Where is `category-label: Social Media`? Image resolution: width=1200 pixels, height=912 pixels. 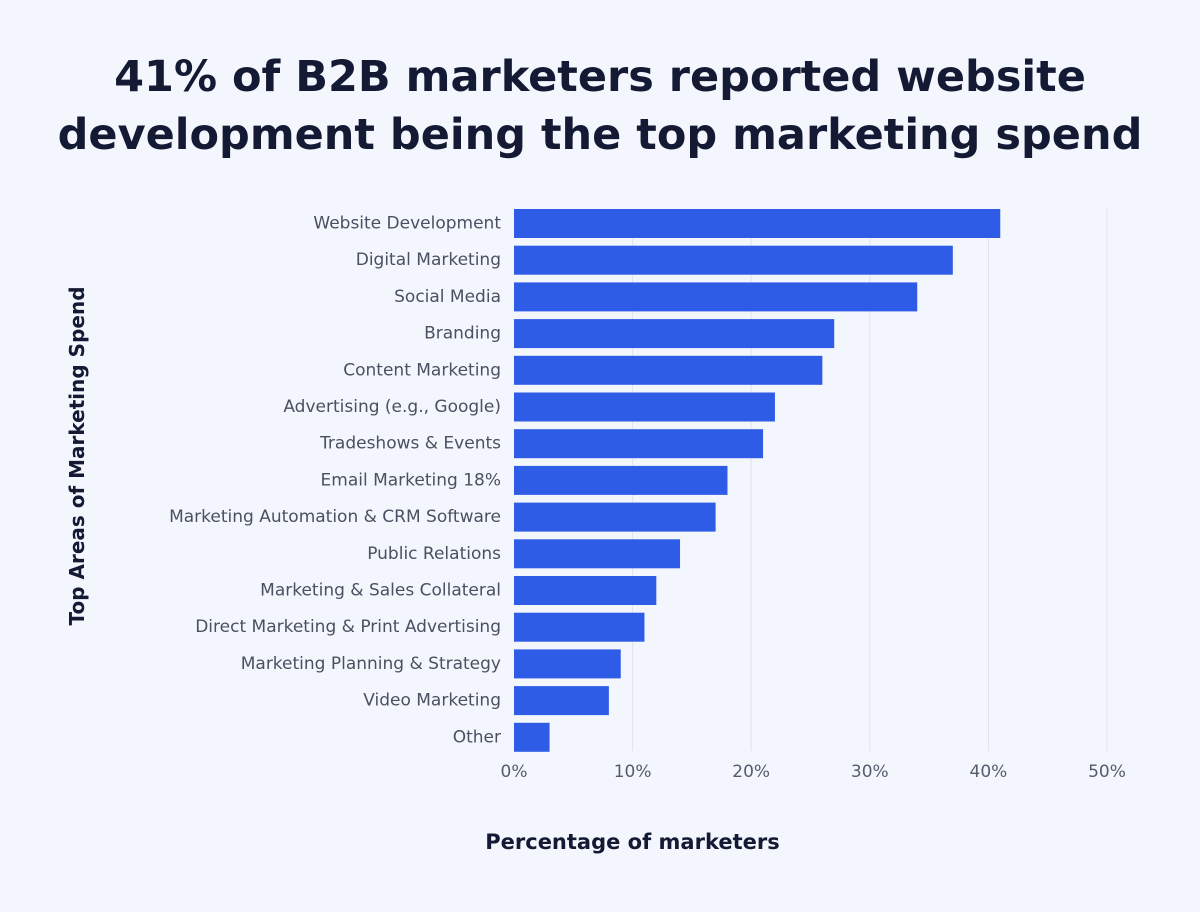
category-label: Social Media is located at coordinates (447, 297).